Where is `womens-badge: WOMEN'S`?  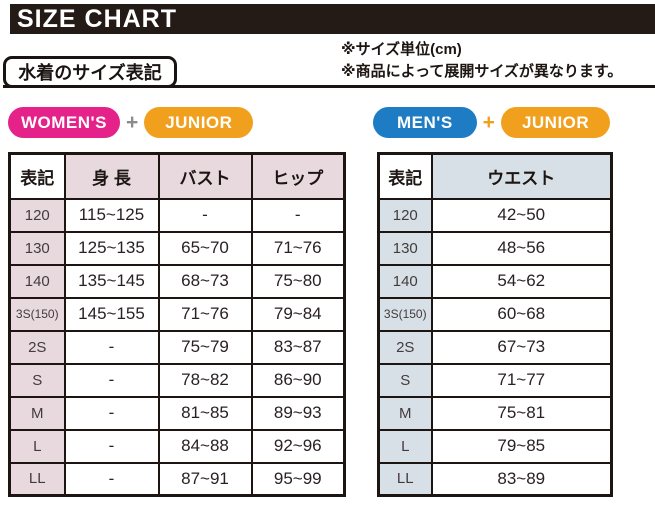 womens-badge: WOMEN'S is located at coordinates (64, 122).